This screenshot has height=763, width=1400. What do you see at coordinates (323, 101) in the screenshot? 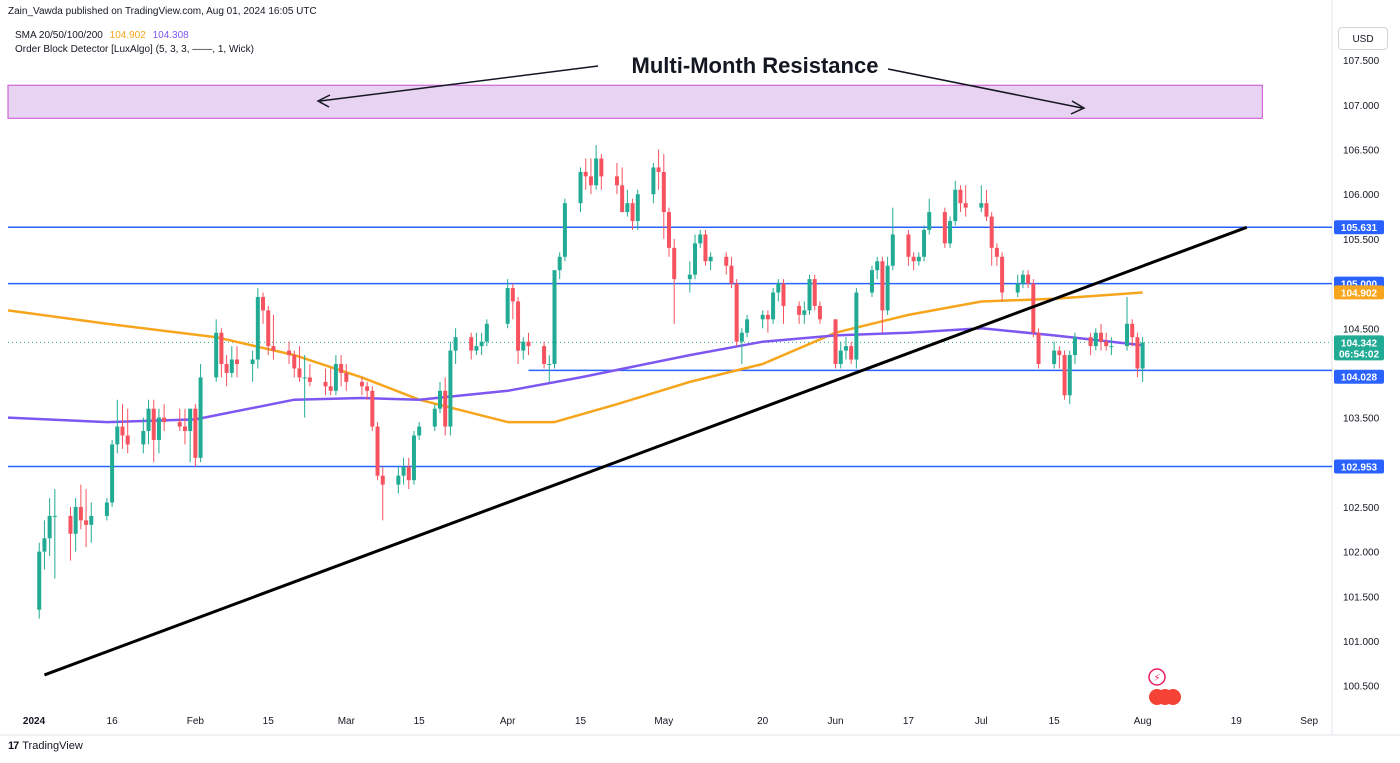
I see `annotation-arrowhead-left` at bounding box center [323, 101].